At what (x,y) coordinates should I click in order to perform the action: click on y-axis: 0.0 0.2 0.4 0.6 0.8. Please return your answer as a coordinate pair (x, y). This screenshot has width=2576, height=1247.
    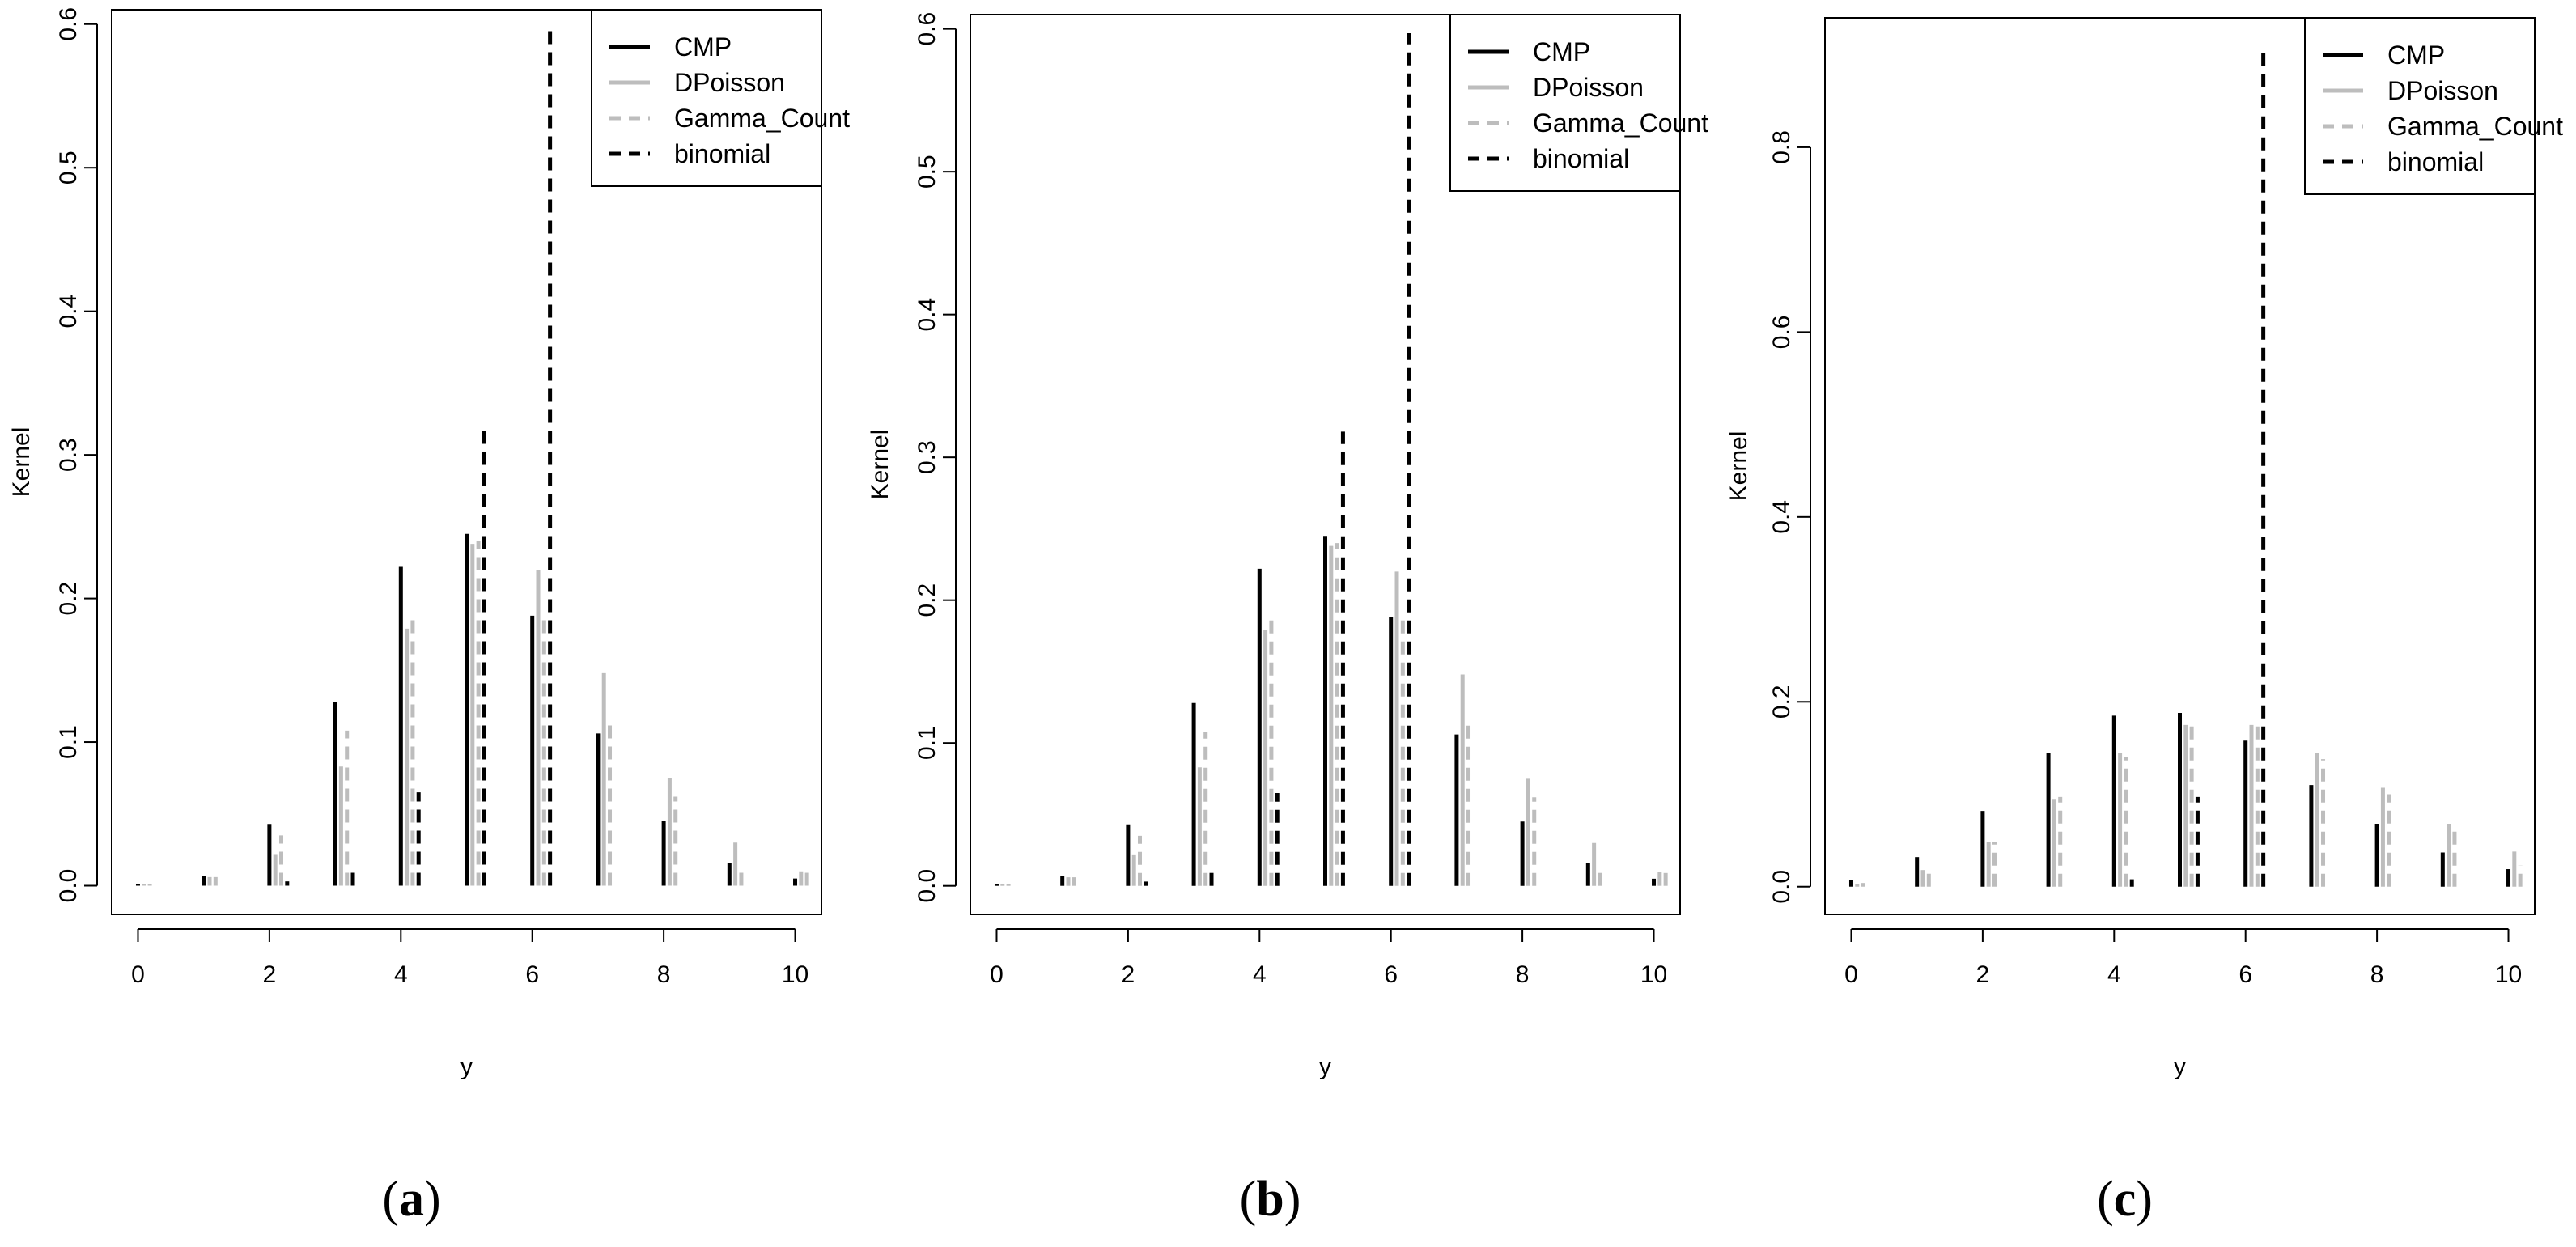
    Looking at the image, I should click on (1789, 517).